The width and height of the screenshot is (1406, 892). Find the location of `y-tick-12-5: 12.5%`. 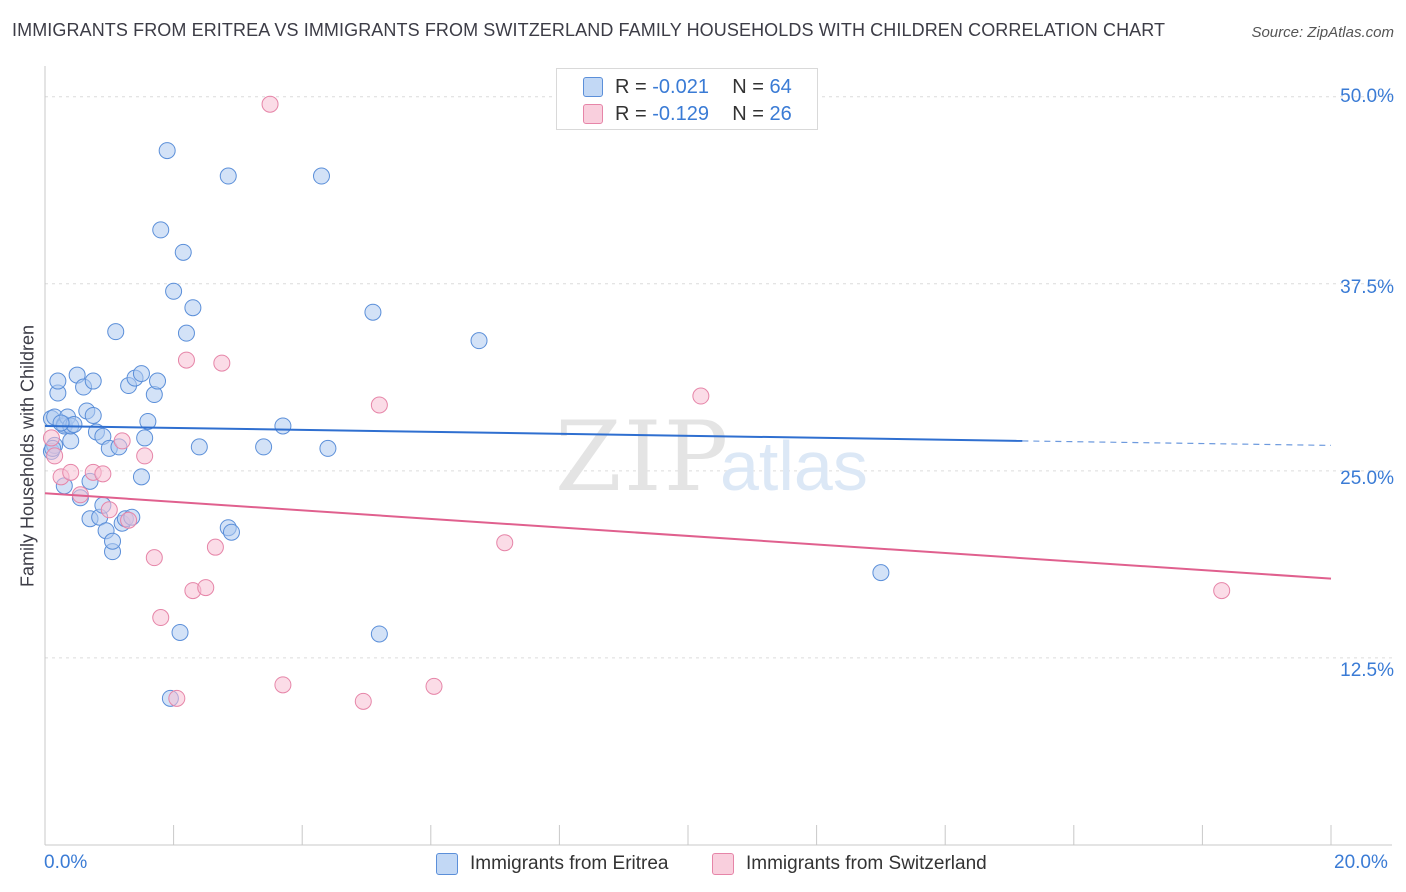

y-tick-12-5: 12.5% is located at coordinates (1367, 670).